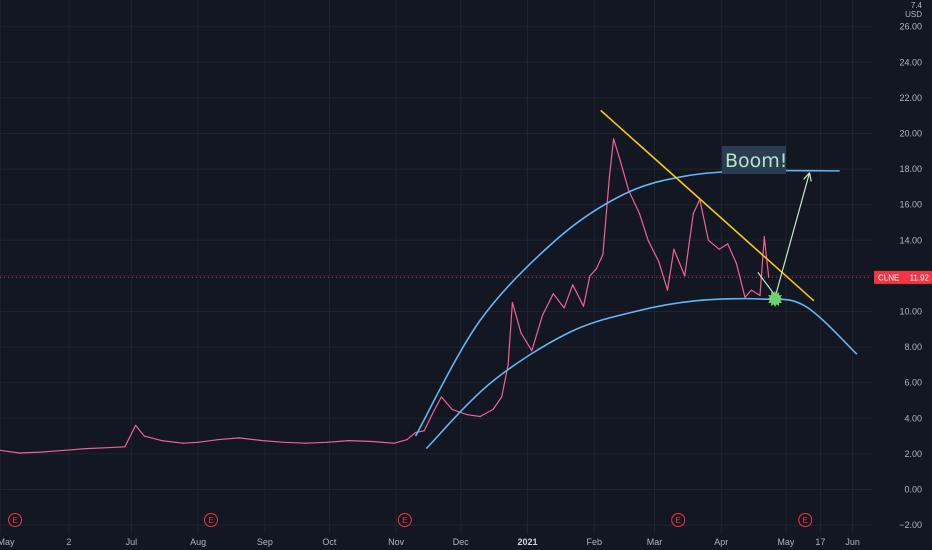  Describe the element at coordinates (721, 542) in the screenshot. I see `x-tick-label: Apr` at that location.